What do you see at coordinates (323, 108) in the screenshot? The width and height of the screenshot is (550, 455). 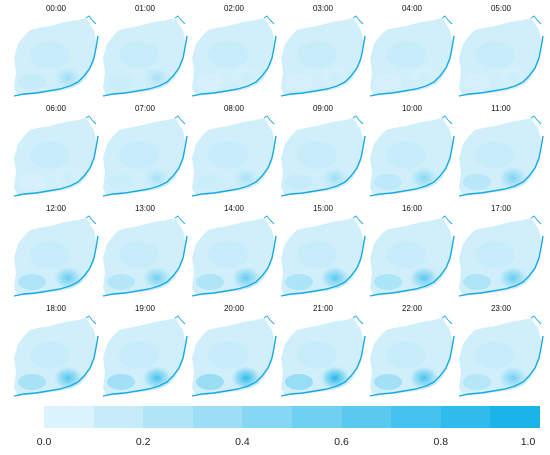 I see `panel-title: 09:00` at bounding box center [323, 108].